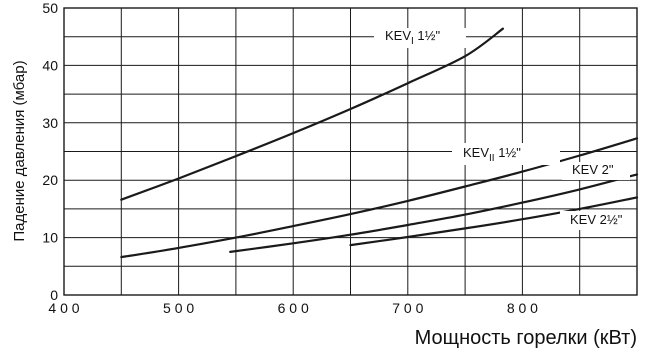 The image size is (648, 354). Describe the element at coordinates (522, 308) in the screenshot. I see `x-tick-label: 8 0 0` at that location.